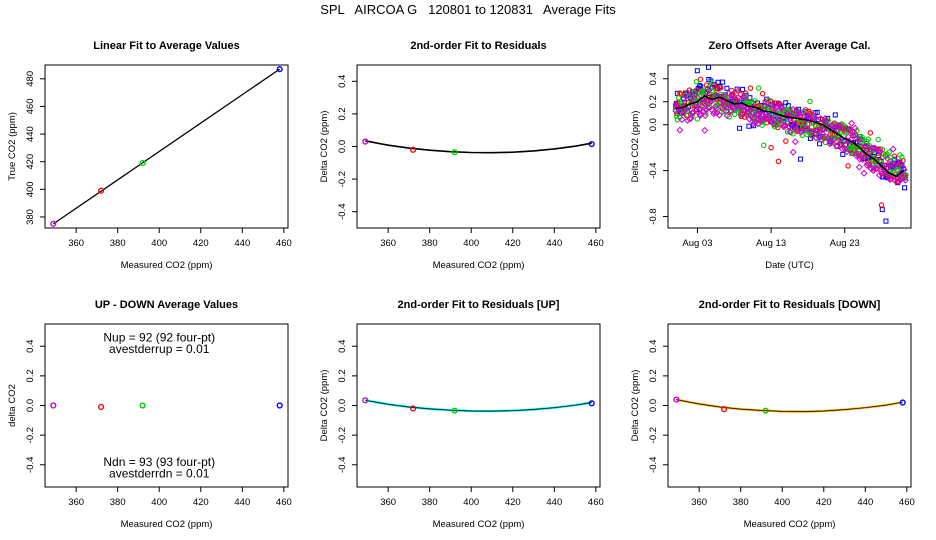 This screenshot has width=936, height=540. I want to click on x-tick-label: 360, so click(388, 243).